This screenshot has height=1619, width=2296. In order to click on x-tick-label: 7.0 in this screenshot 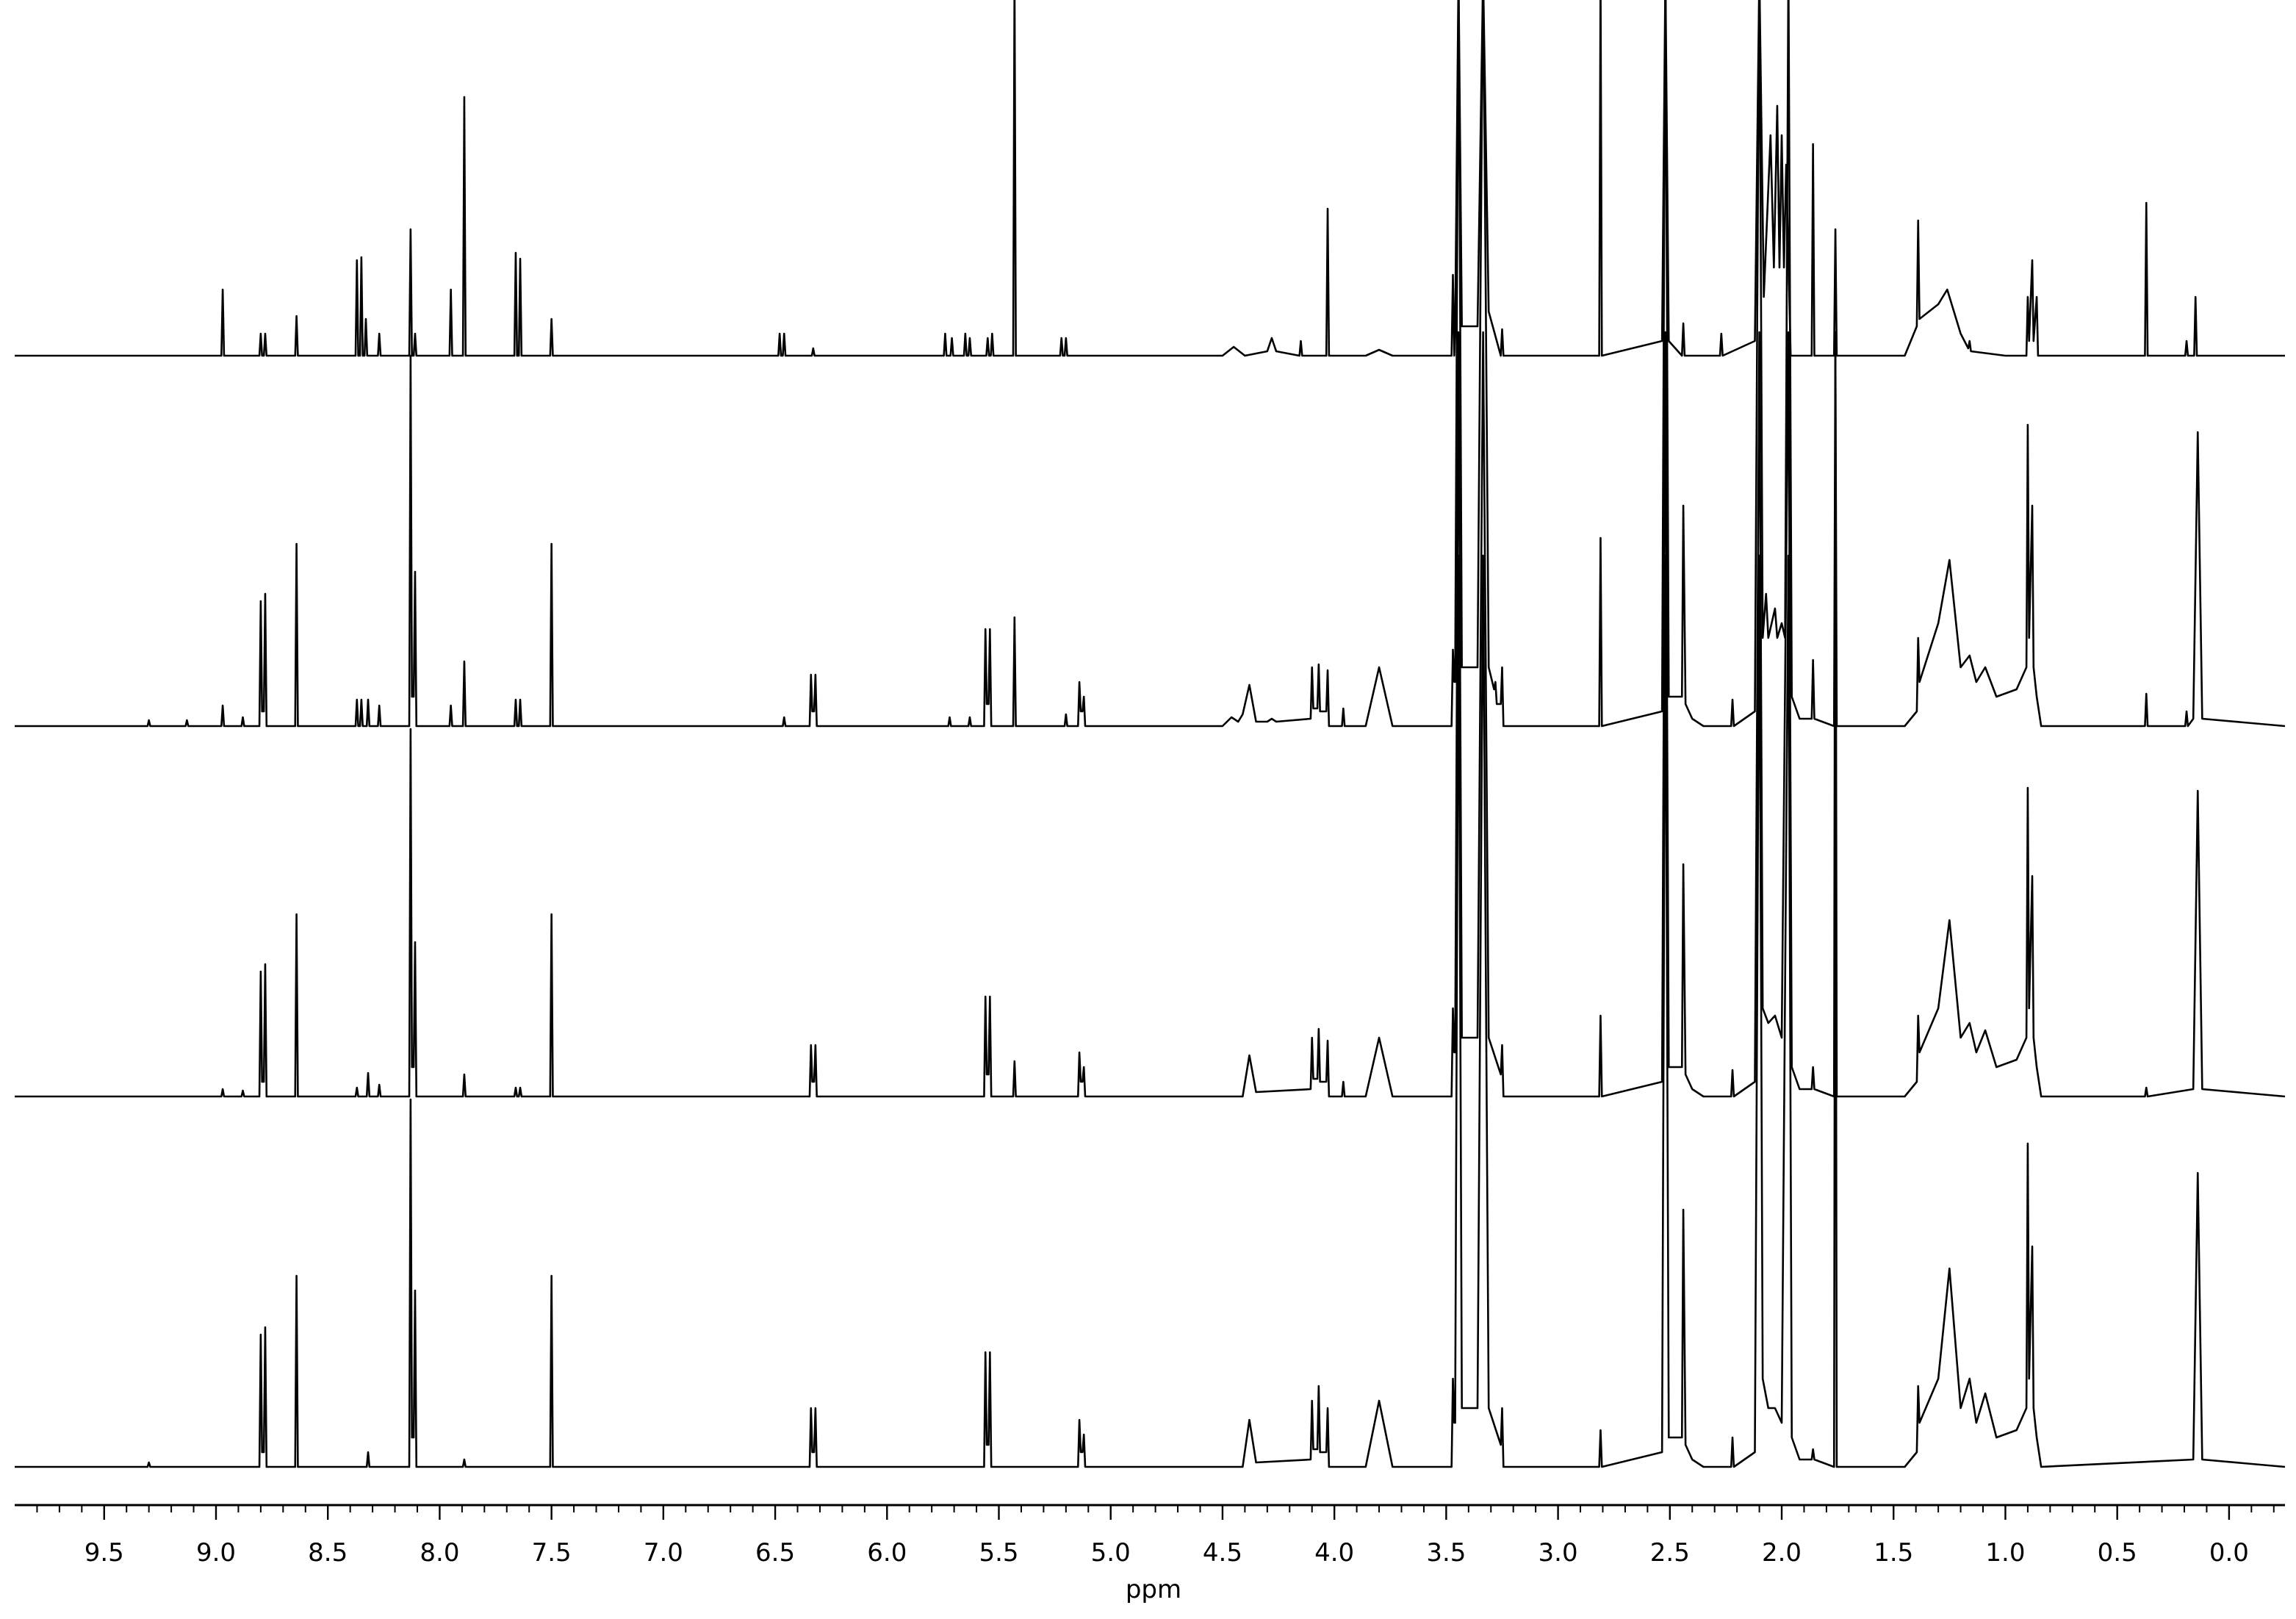, I will do `click(663, 1553)`.